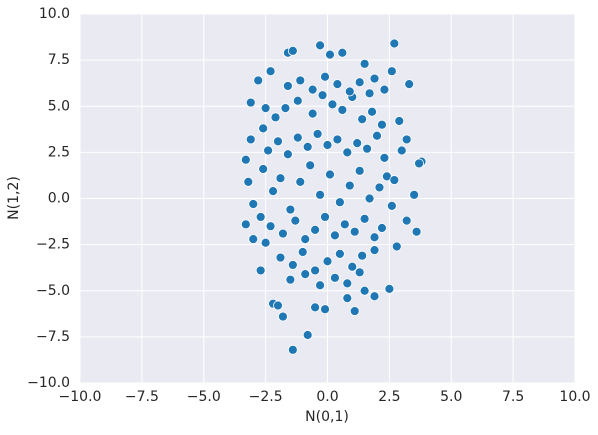 The image size is (598, 435). What do you see at coordinates (389, 397) in the screenshot?
I see `x-tick-label: 2.5` at bounding box center [389, 397].